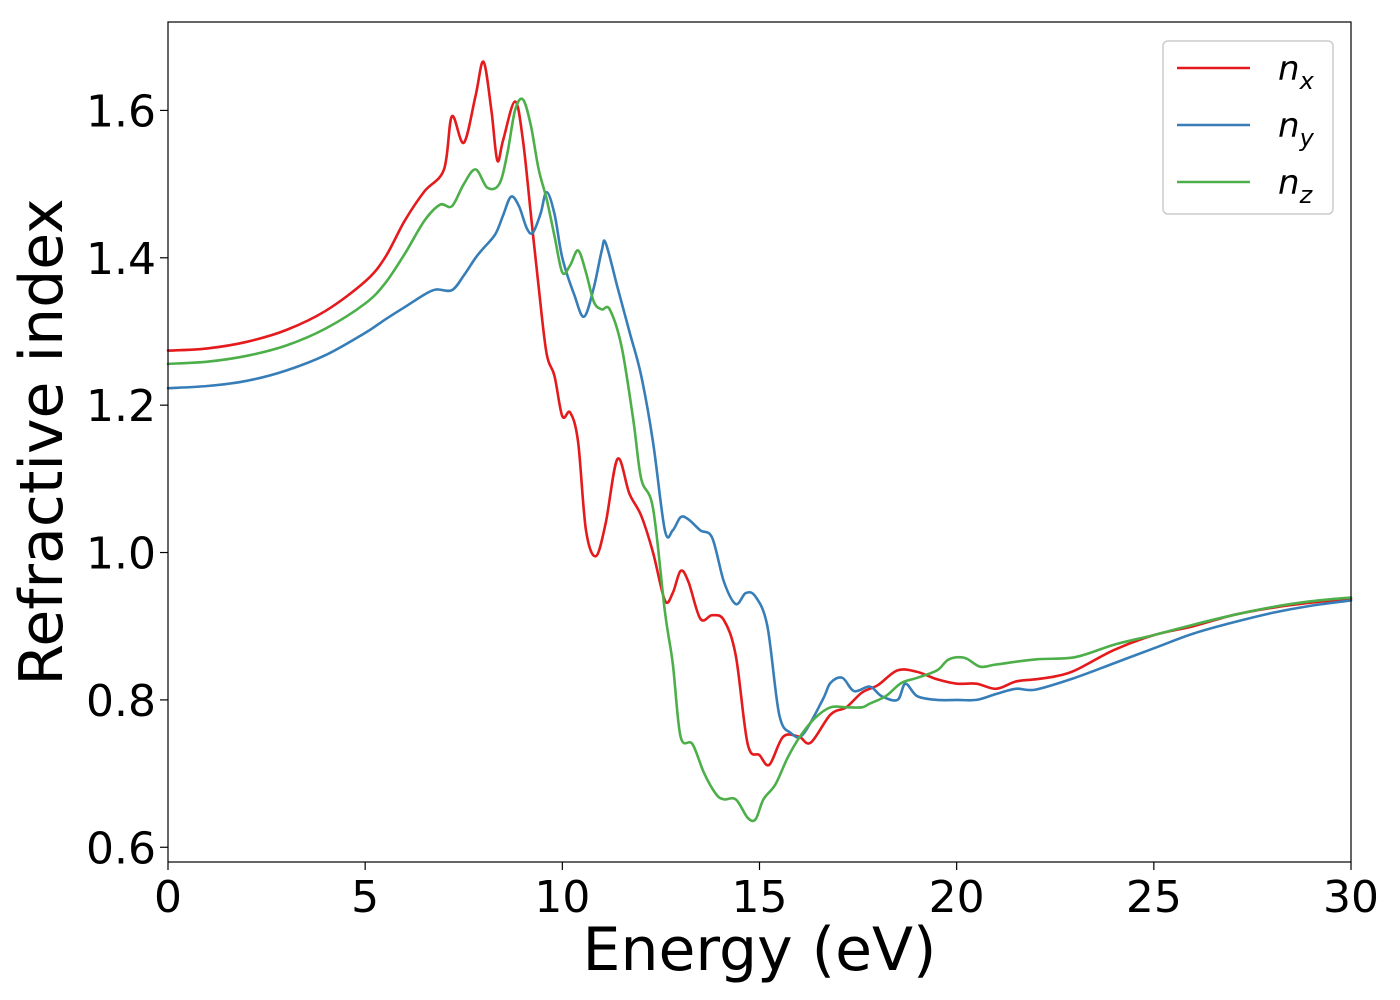  What do you see at coordinates (760, 950) in the screenshot?
I see `x-axis-title: Energy (eV)` at bounding box center [760, 950].